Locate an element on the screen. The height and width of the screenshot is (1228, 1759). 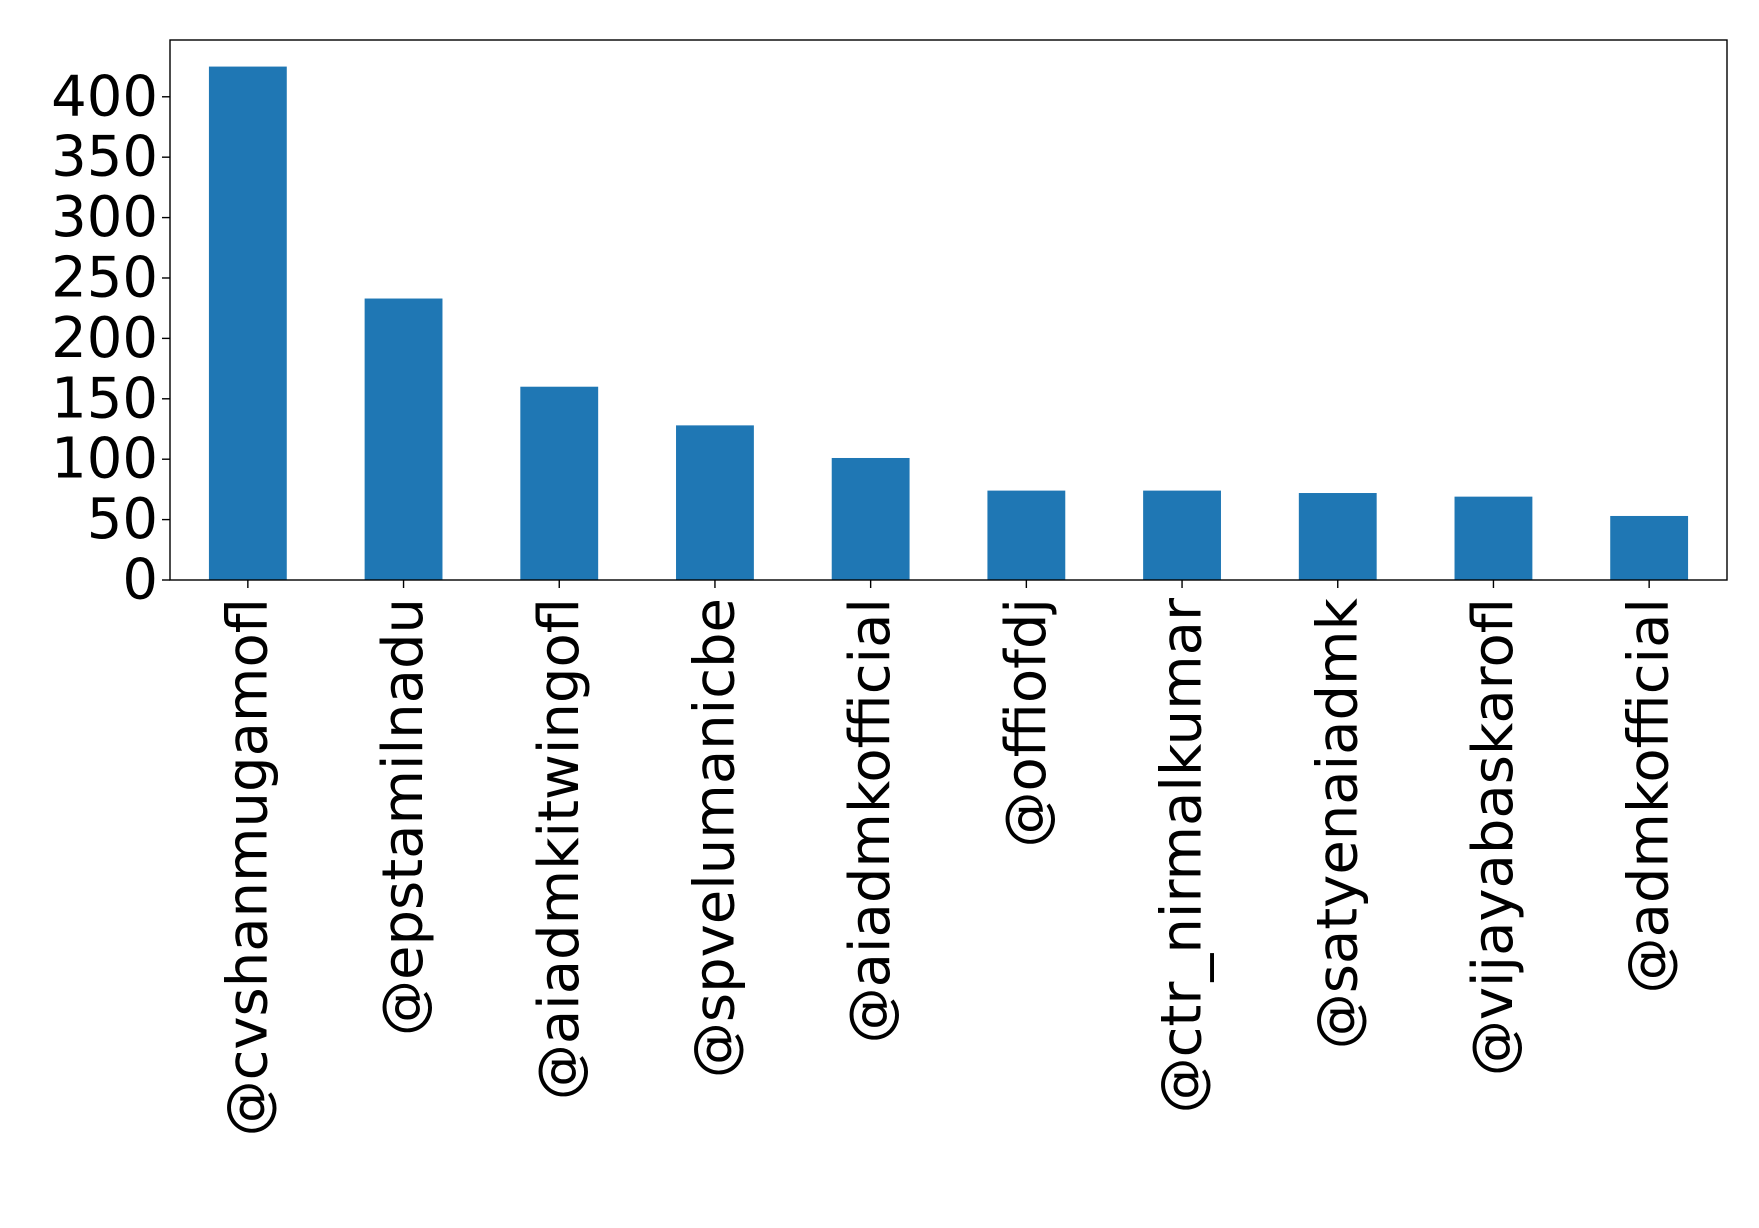
x-tick-label: @admkofficial is located at coordinates (1649, 795).